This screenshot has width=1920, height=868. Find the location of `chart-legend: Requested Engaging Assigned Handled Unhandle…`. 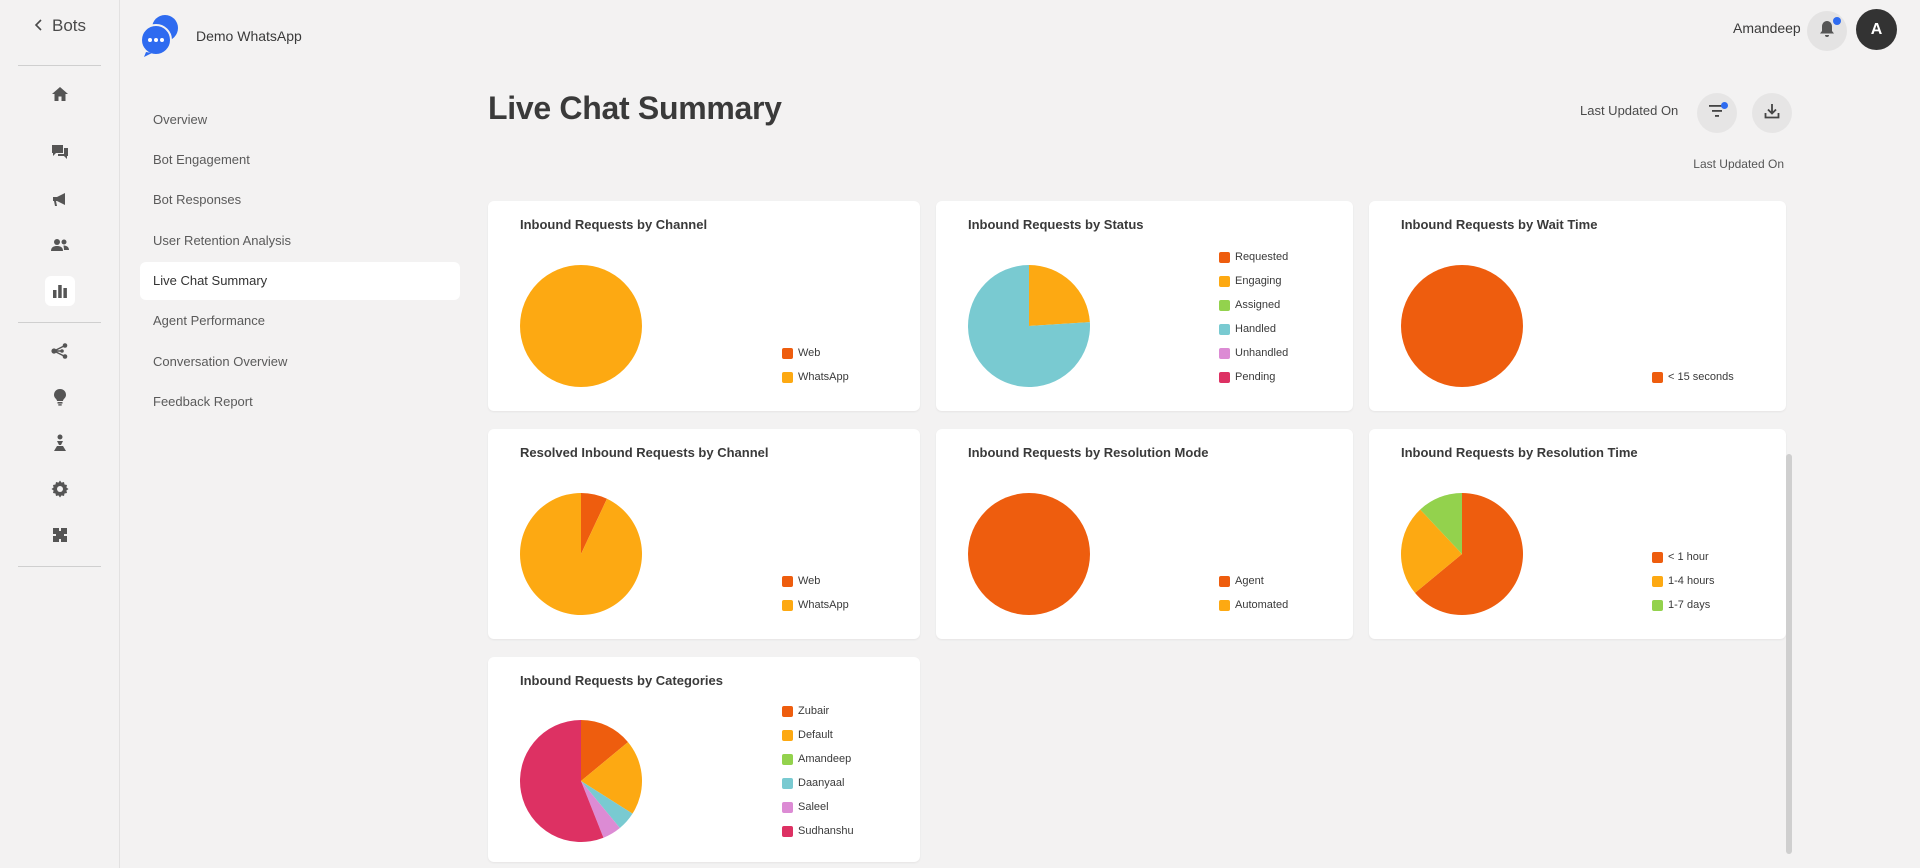

chart-legend: Requested Engaging Assigned Handled Unhandle… is located at coordinates (1253, 317).